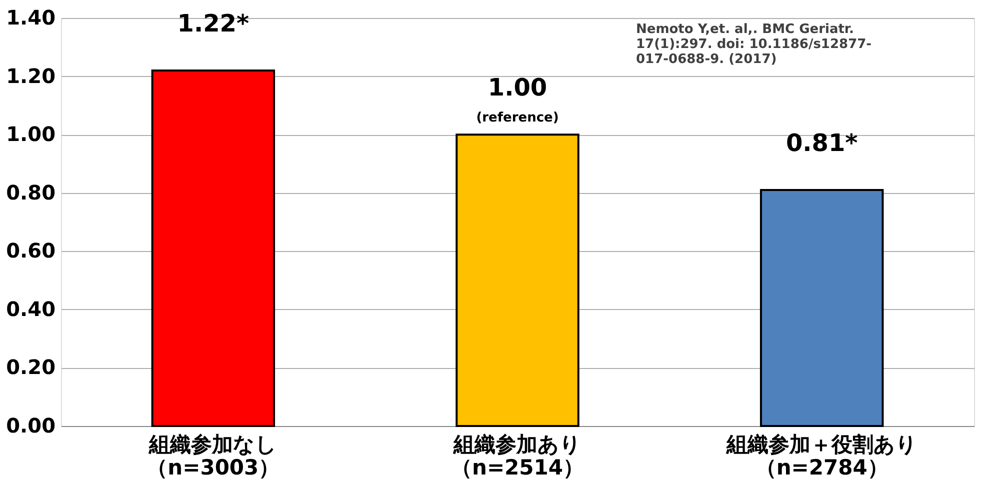 This screenshot has height=483, width=984. I want to click on annotation: Nemoto Y,et. al,. BMC Geriatr. 17(1):297. doi: 10.1186/s12877- 017-0688-9. (2017), so click(754, 44).